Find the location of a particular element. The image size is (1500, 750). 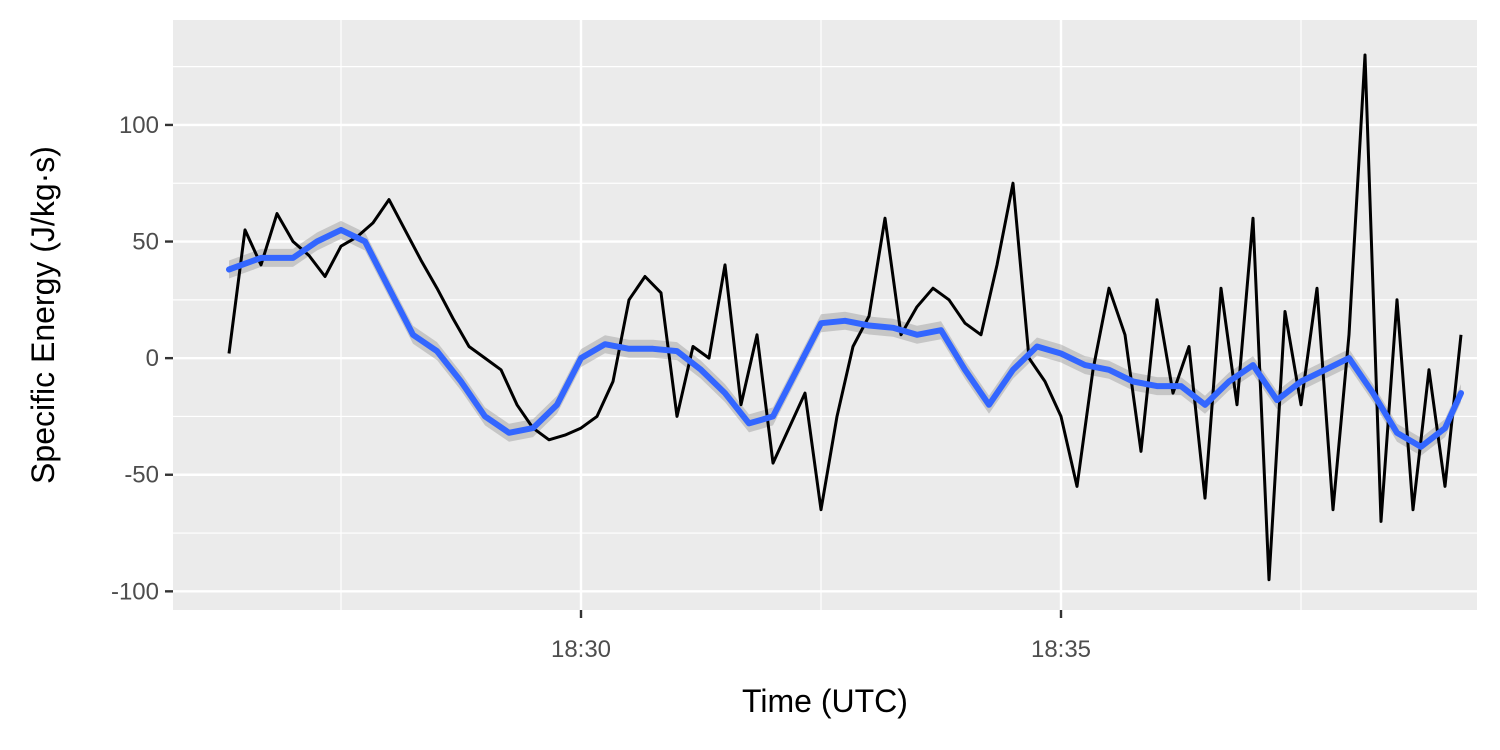

x-tick-label: 18:35 is located at coordinates (1061, 649).